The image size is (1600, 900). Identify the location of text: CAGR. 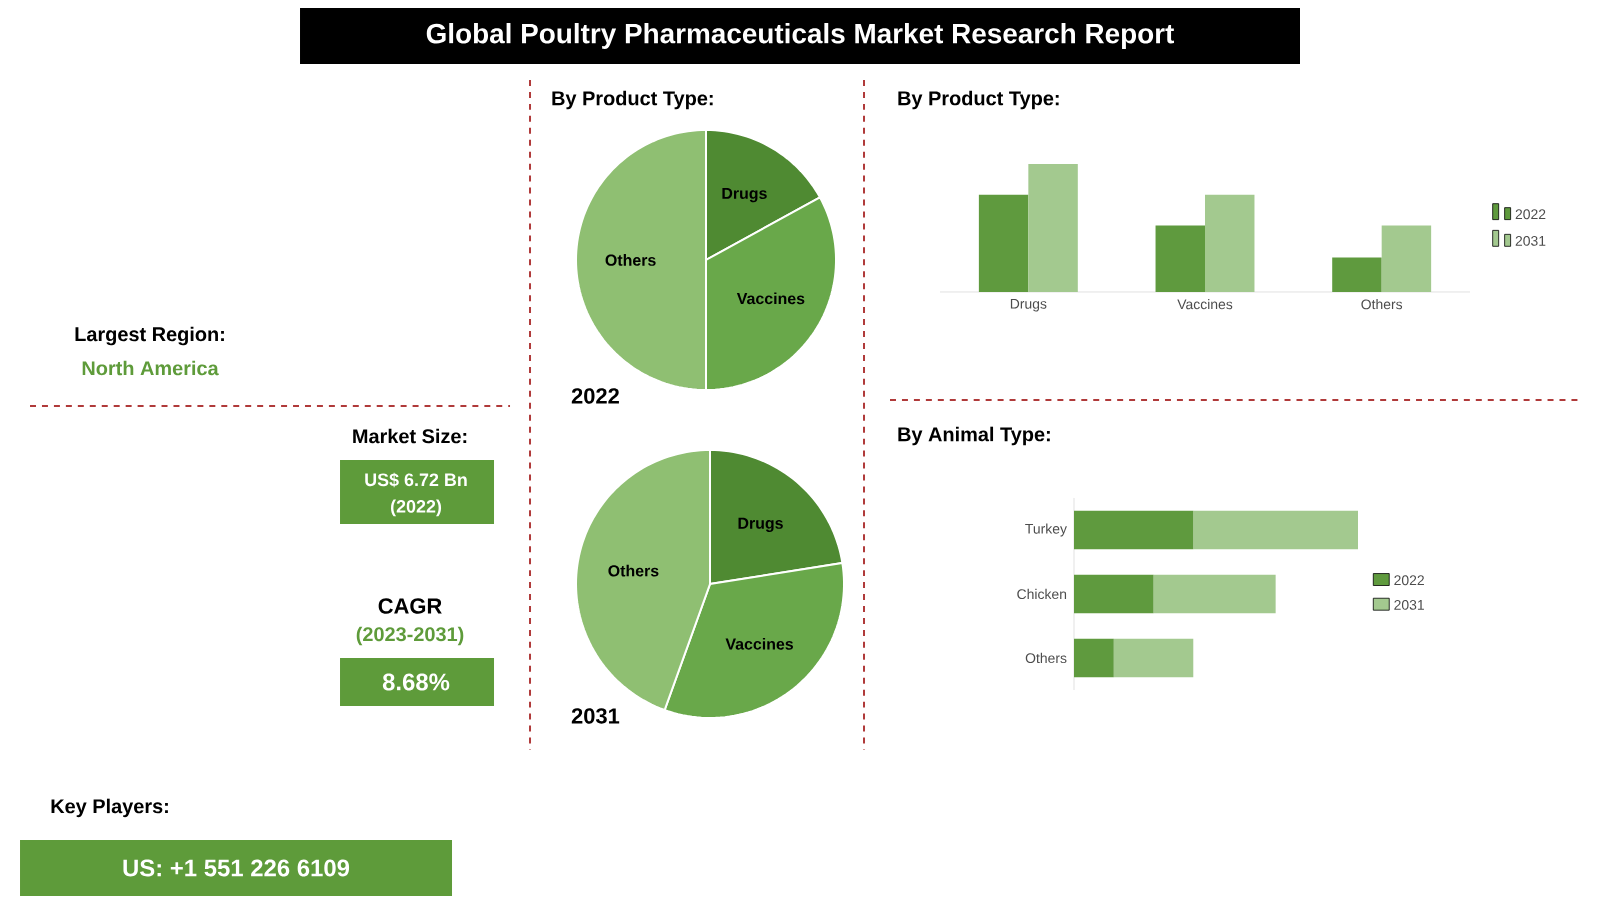
(410, 606).